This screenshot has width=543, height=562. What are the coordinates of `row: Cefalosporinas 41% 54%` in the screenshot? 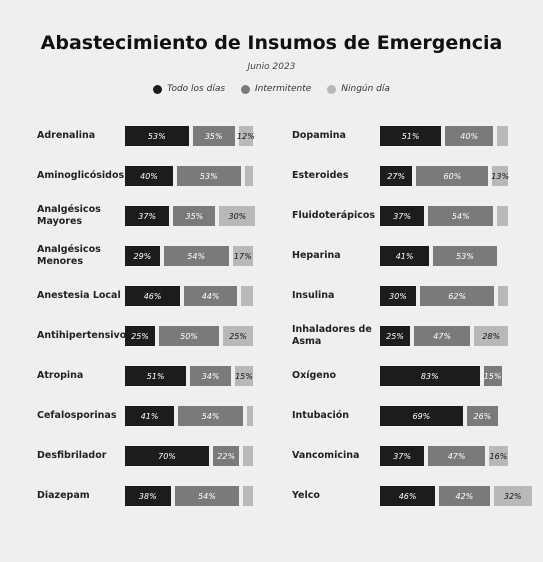 It's located at (162, 416).